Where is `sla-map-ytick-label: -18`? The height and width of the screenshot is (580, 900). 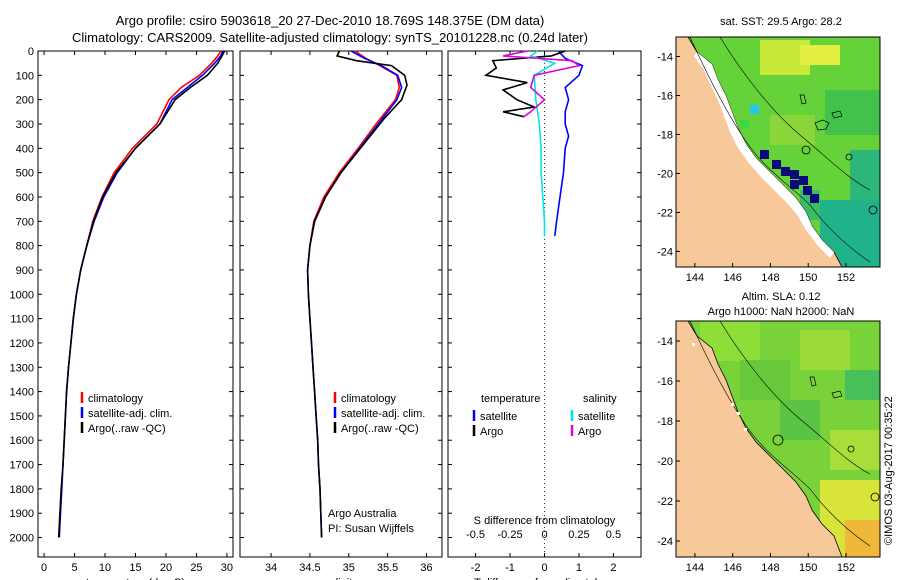 sla-map-ytick-label: -18 is located at coordinates (665, 422).